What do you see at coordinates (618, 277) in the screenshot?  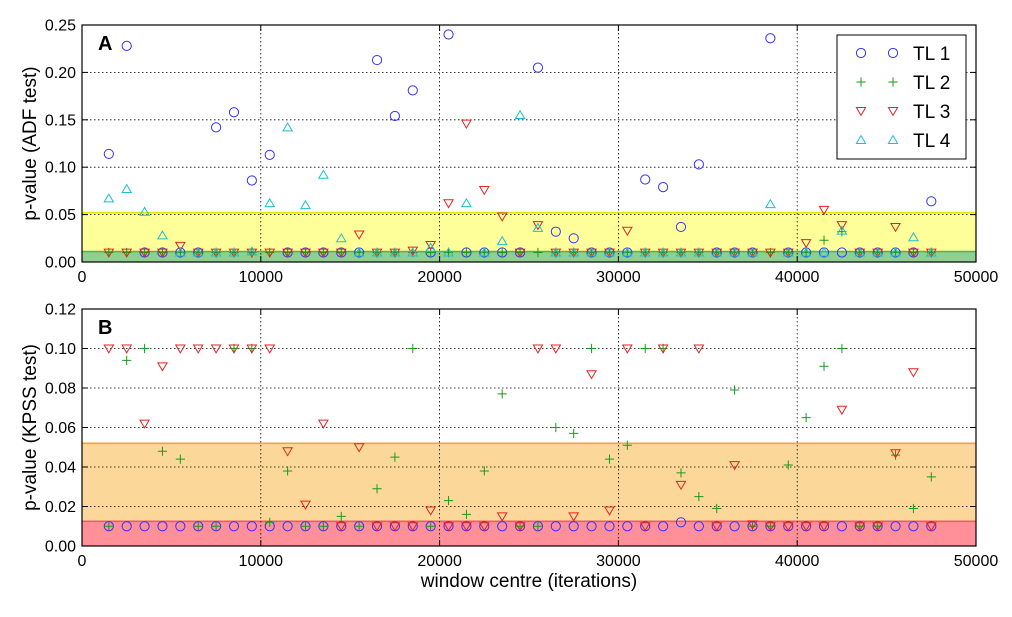 I see `x-tick-label: 30000` at bounding box center [618, 277].